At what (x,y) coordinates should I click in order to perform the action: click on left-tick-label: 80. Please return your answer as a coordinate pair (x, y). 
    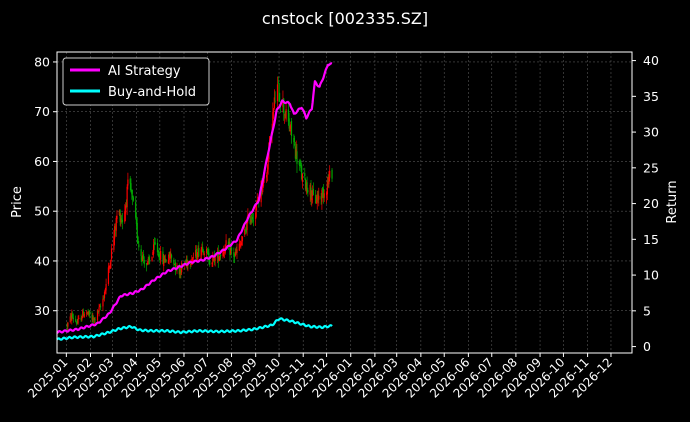
    Looking at the image, I should click on (42, 61).